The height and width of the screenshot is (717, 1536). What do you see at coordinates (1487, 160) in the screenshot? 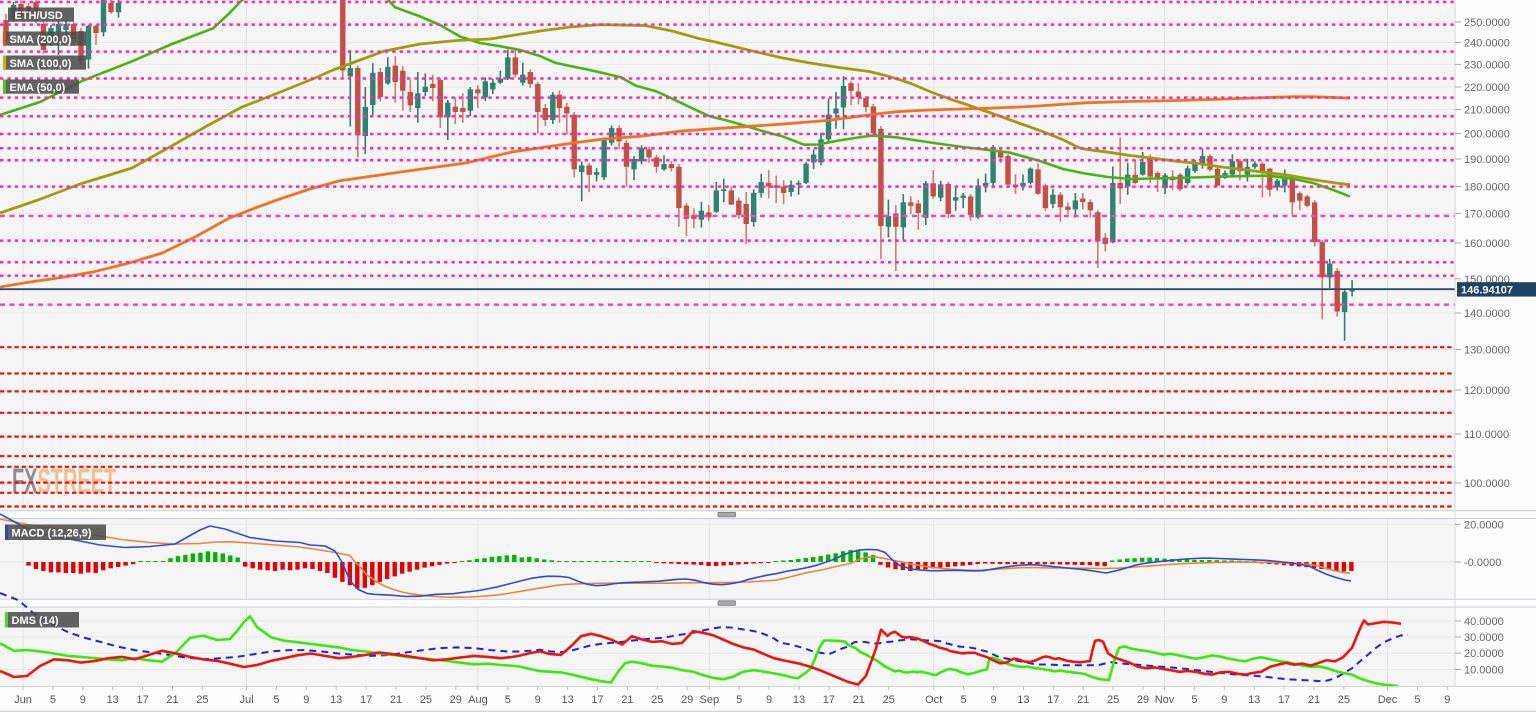
I see `svg-text: 190.0000` at bounding box center [1487, 160].